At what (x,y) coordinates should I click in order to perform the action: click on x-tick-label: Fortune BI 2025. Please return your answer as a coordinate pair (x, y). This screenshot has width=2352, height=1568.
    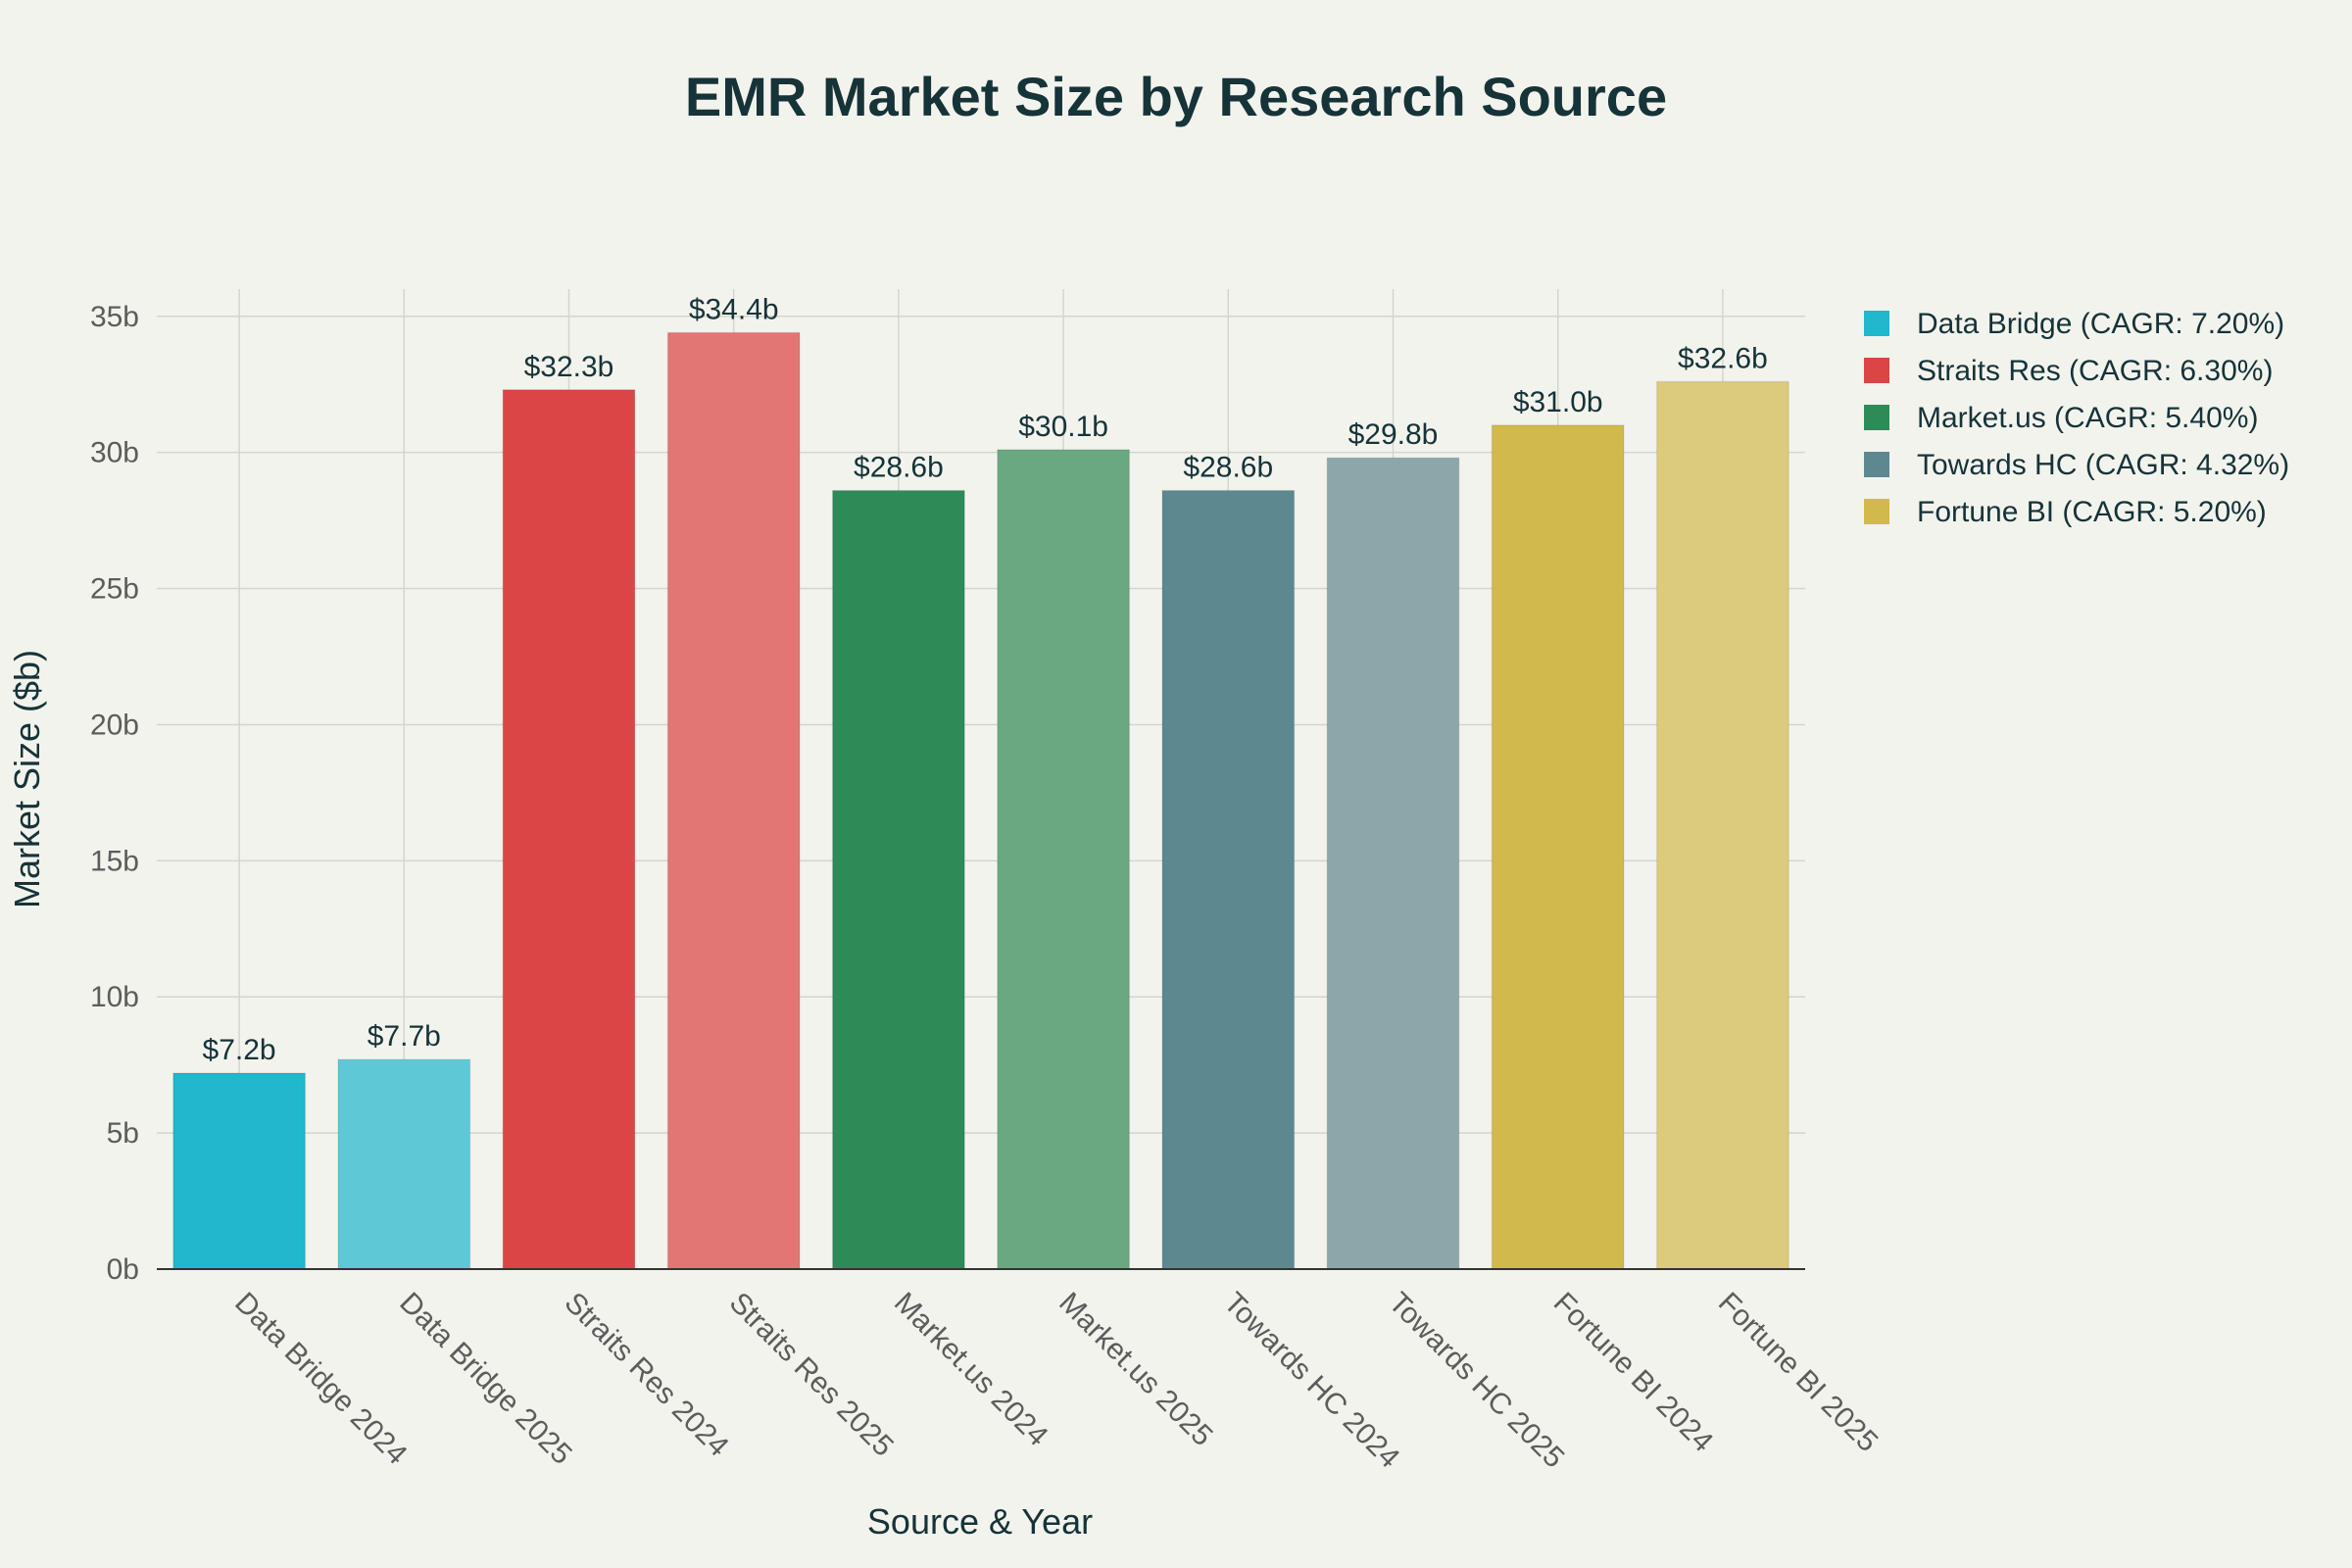
    Looking at the image, I should click on (1798, 1372).